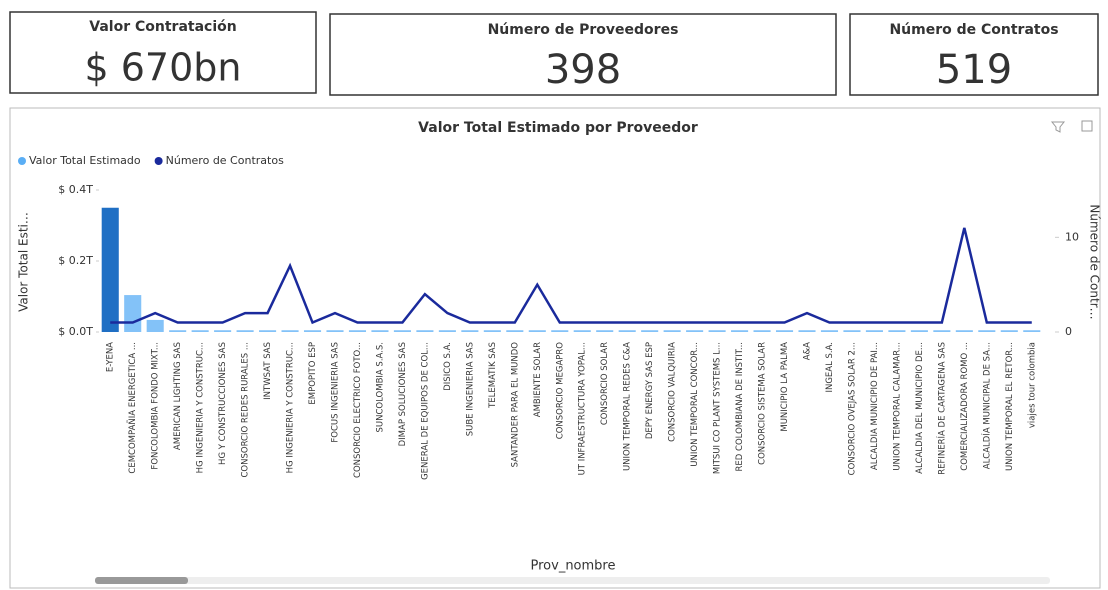 The image size is (1108, 590). Describe the element at coordinates (515, 405) in the screenshot. I see `x-tick-label: SANTANDER PARA EL MUNDO` at that location.